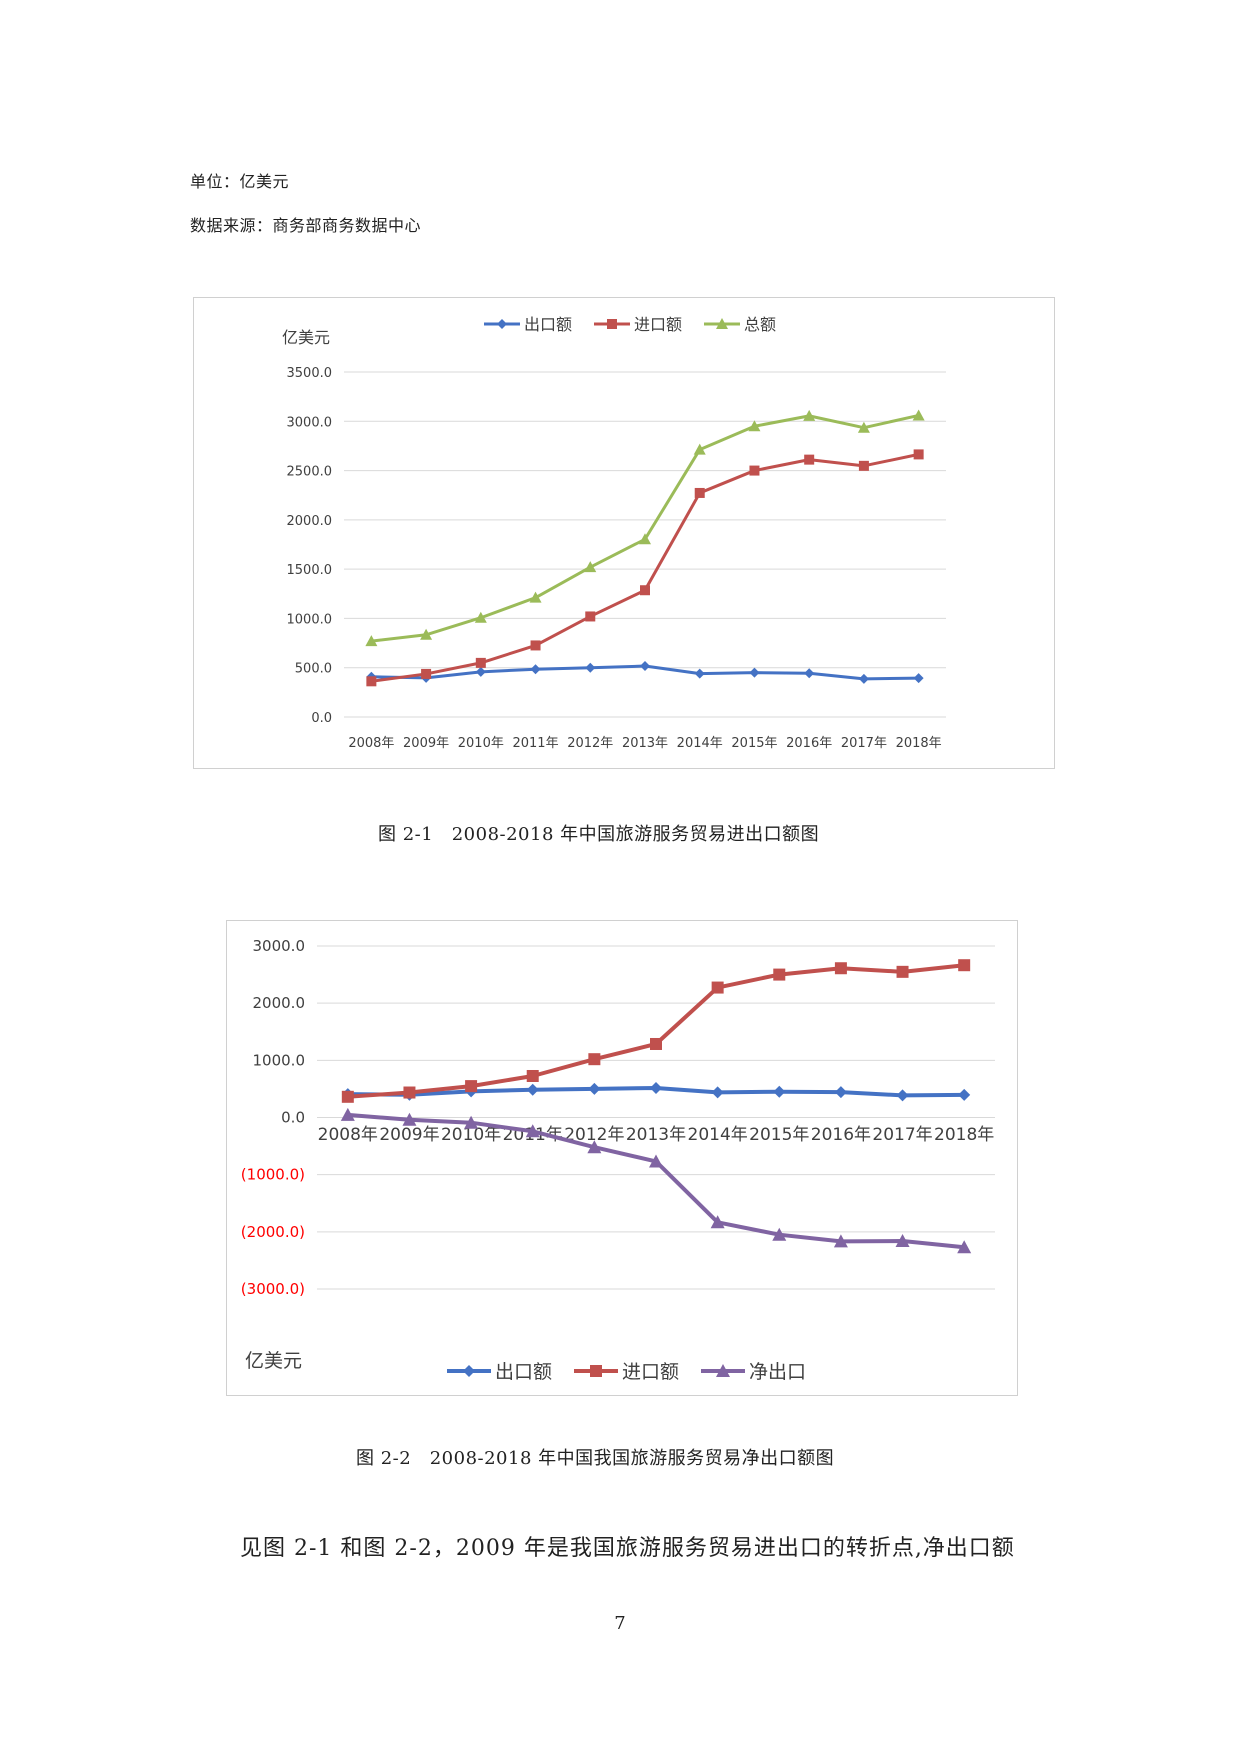  Describe the element at coordinates (313, 669) in the screenshot. I see `y-tick-label: 500.0` at that location.